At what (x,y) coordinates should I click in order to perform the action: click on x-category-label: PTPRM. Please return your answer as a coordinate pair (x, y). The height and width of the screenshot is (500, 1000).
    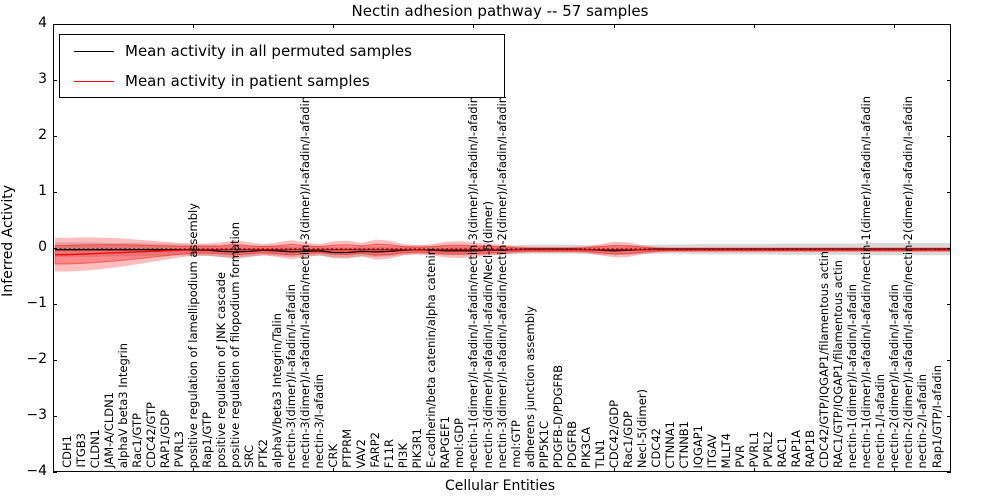
    Looking at the image, I should click on (347, 448).